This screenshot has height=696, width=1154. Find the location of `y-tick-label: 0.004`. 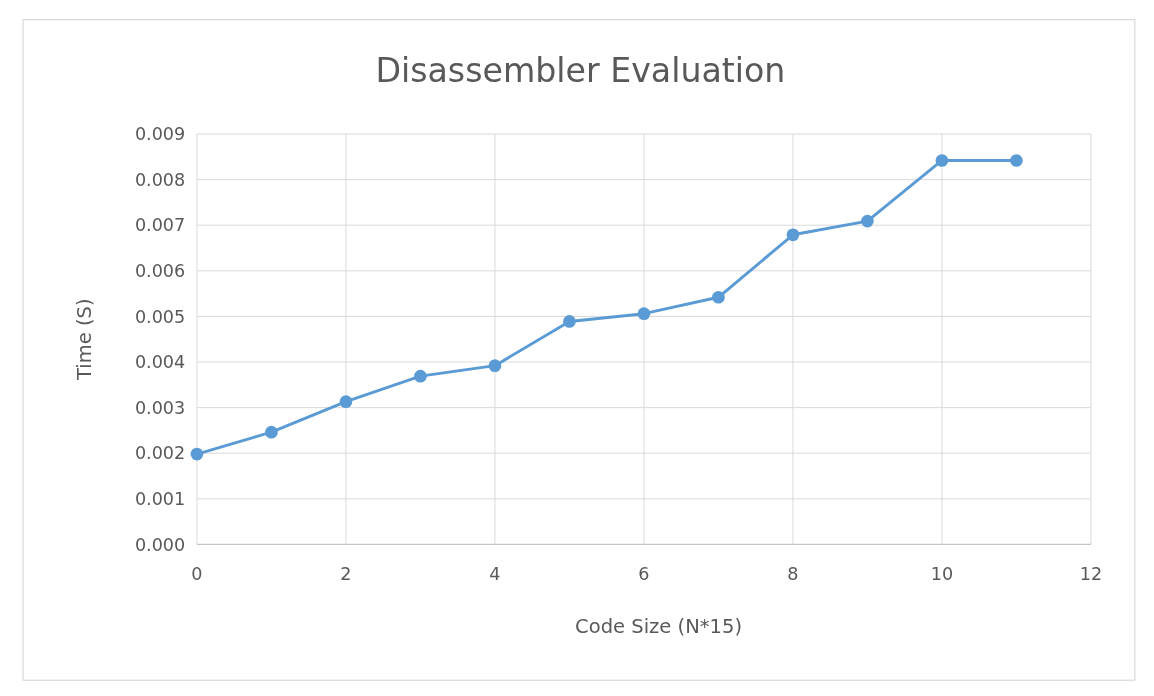

y-tick-label: 0.004 is located at coordinates (160, 362).